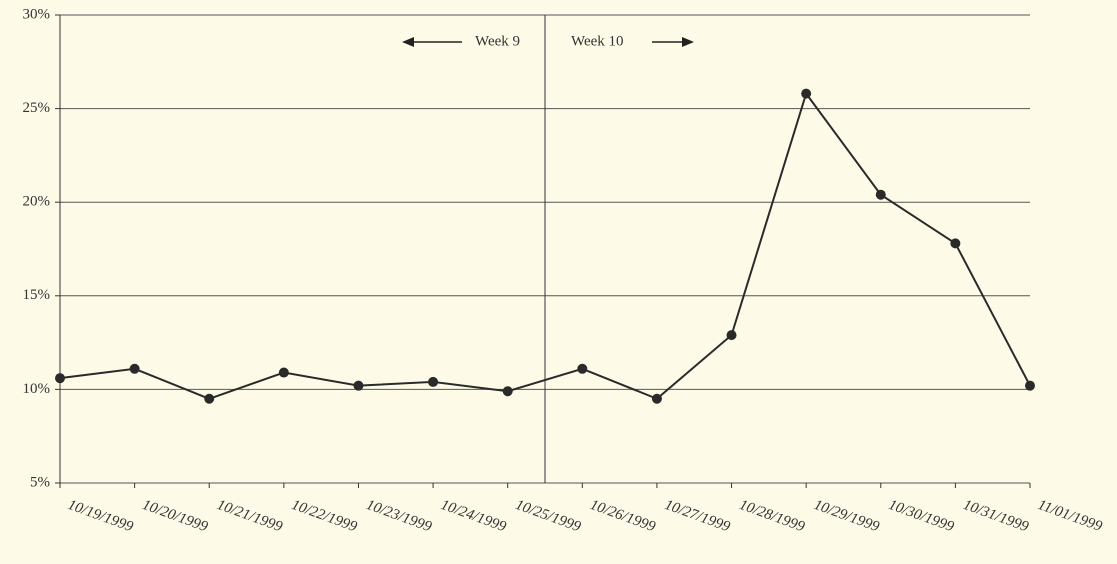  Describe the element at coordinates (921, 516) in the screenshot. I see `x-tick-label: 10/30/1999` at that location.